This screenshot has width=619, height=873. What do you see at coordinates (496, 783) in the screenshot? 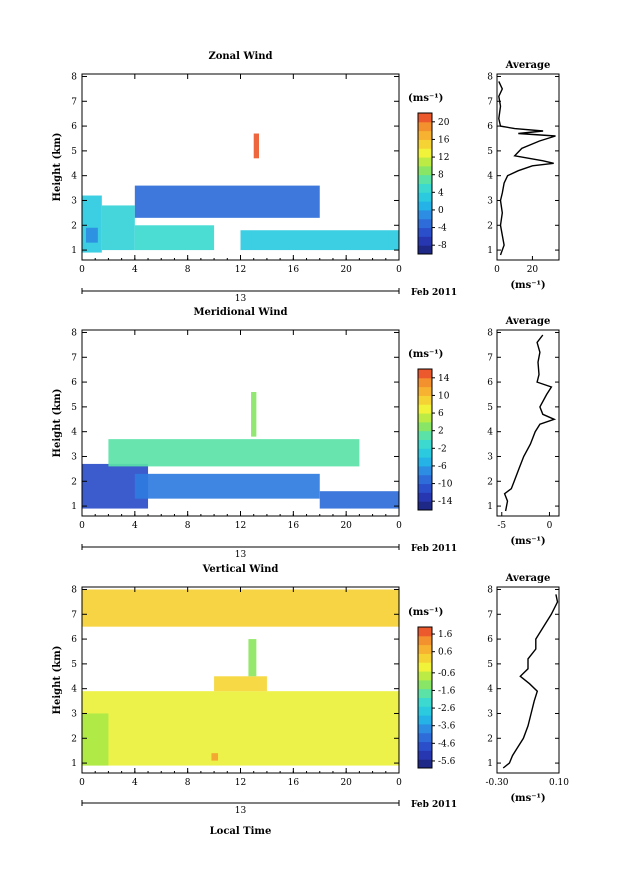
I see `profile-x-tick-label: -0.30` at bounding box center [496, 783].